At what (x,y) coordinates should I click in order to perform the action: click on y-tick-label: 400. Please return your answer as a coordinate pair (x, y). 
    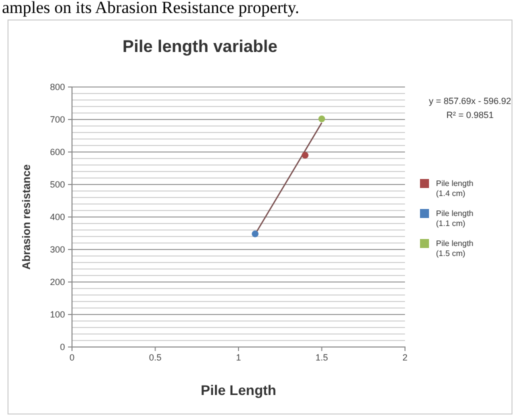
    Looking at the image, I should click on (57, 217).